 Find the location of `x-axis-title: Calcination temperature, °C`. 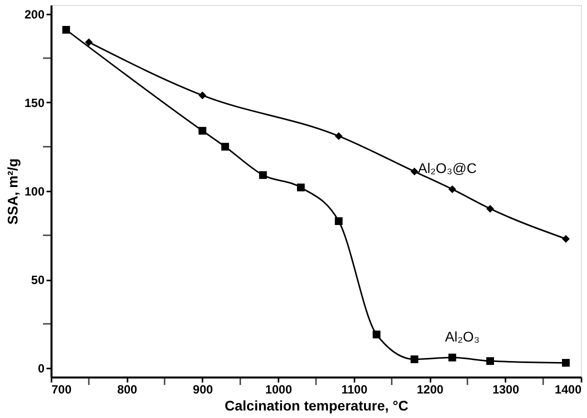

x-axis-title: Calcination temperature, °C is located at coordinates (316, 406).